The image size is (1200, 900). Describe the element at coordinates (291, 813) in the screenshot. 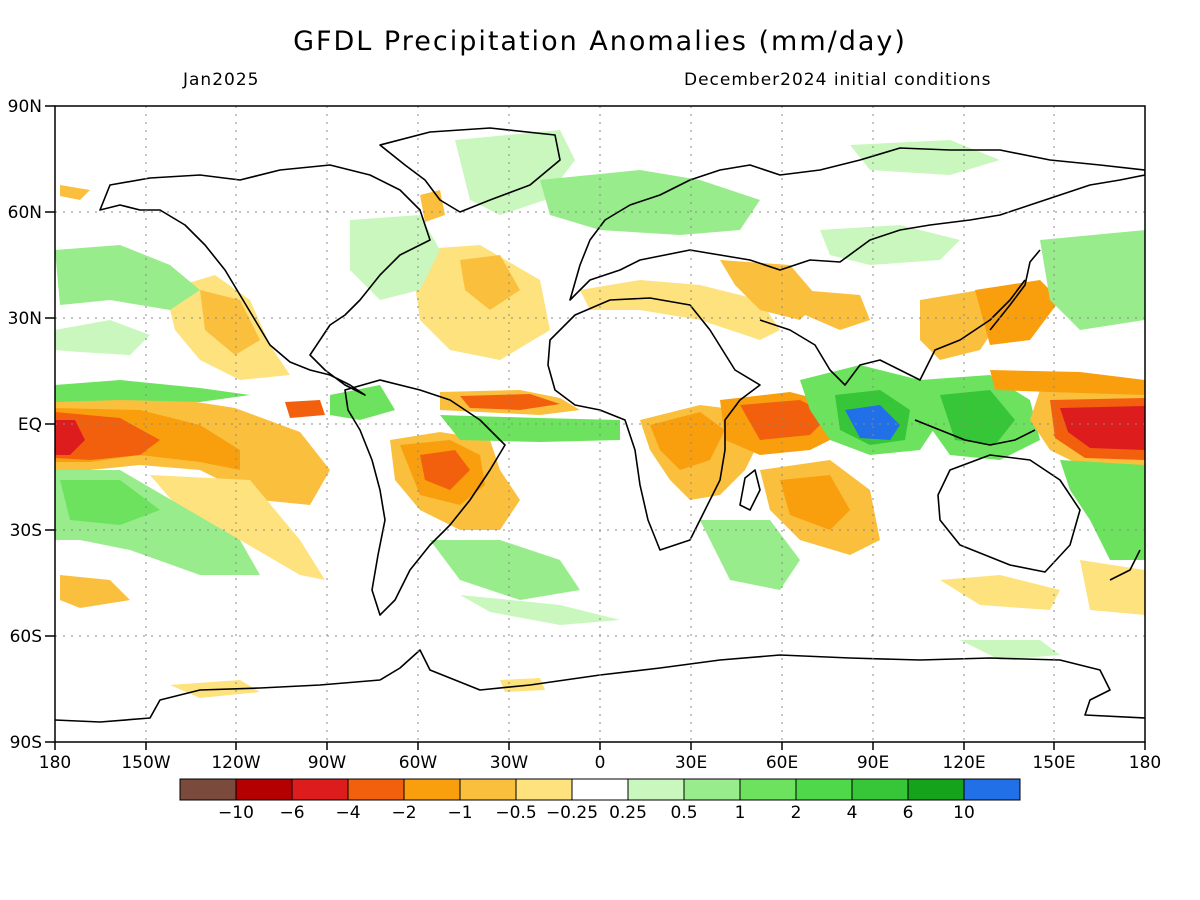

I see `colorbar-label: −6` at that location.